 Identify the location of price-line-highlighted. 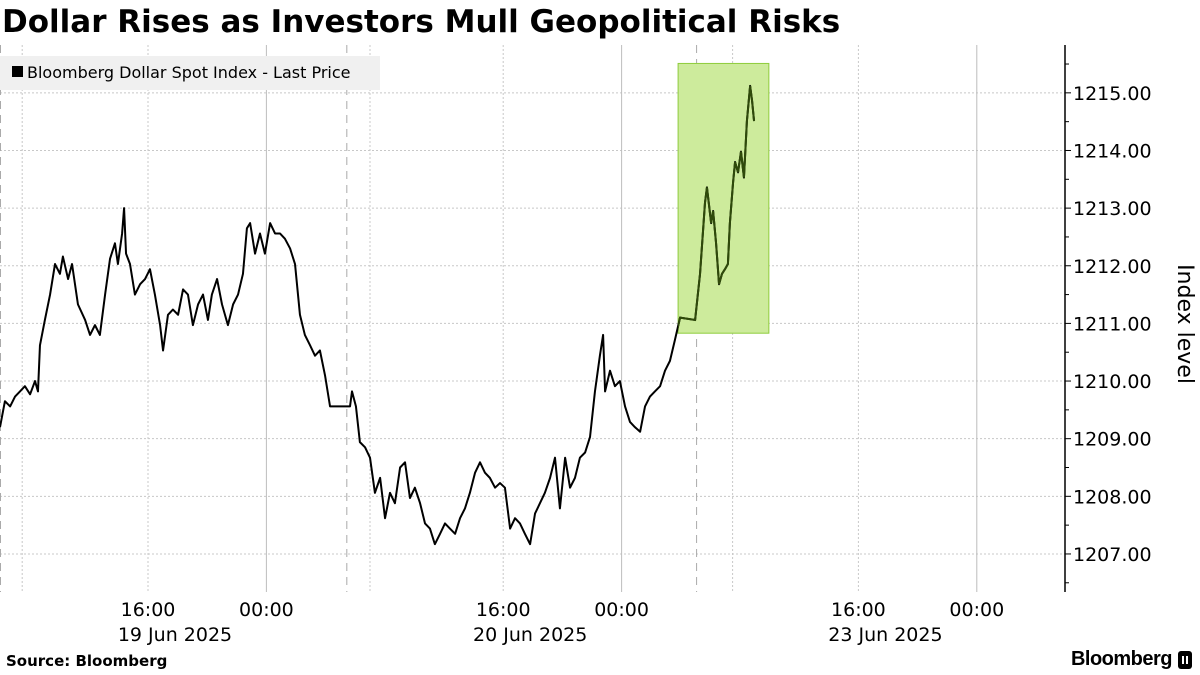
(717, 208).